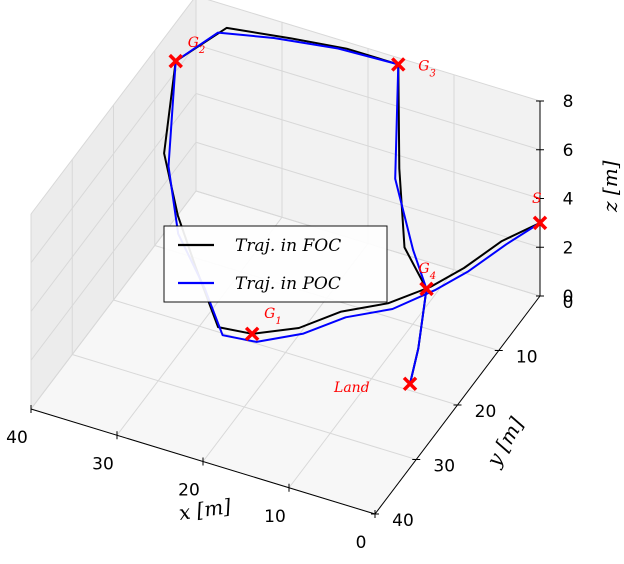 This screenshot has height=564, width=624. Describe the element at coordinates (537, 199) in the screenshot. I see `waypoint-label: S` at that location.